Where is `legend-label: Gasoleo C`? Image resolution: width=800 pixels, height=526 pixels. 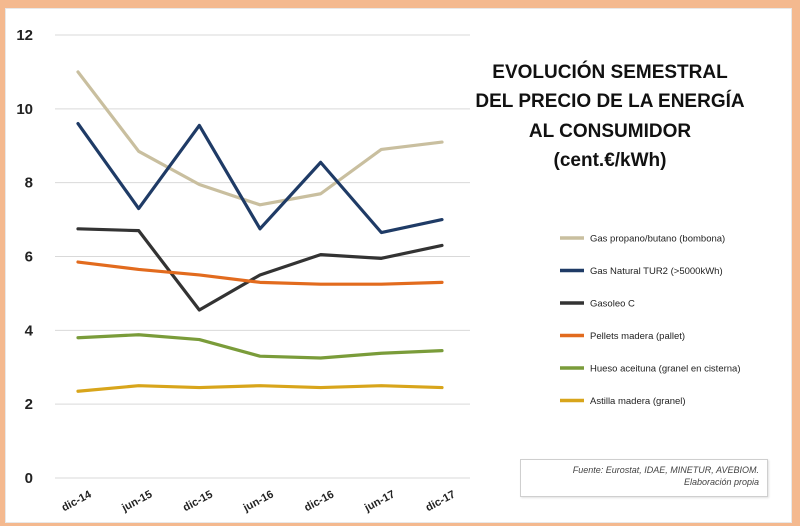
legend-label: Gasoleo C is located at coordinates (612, 304).